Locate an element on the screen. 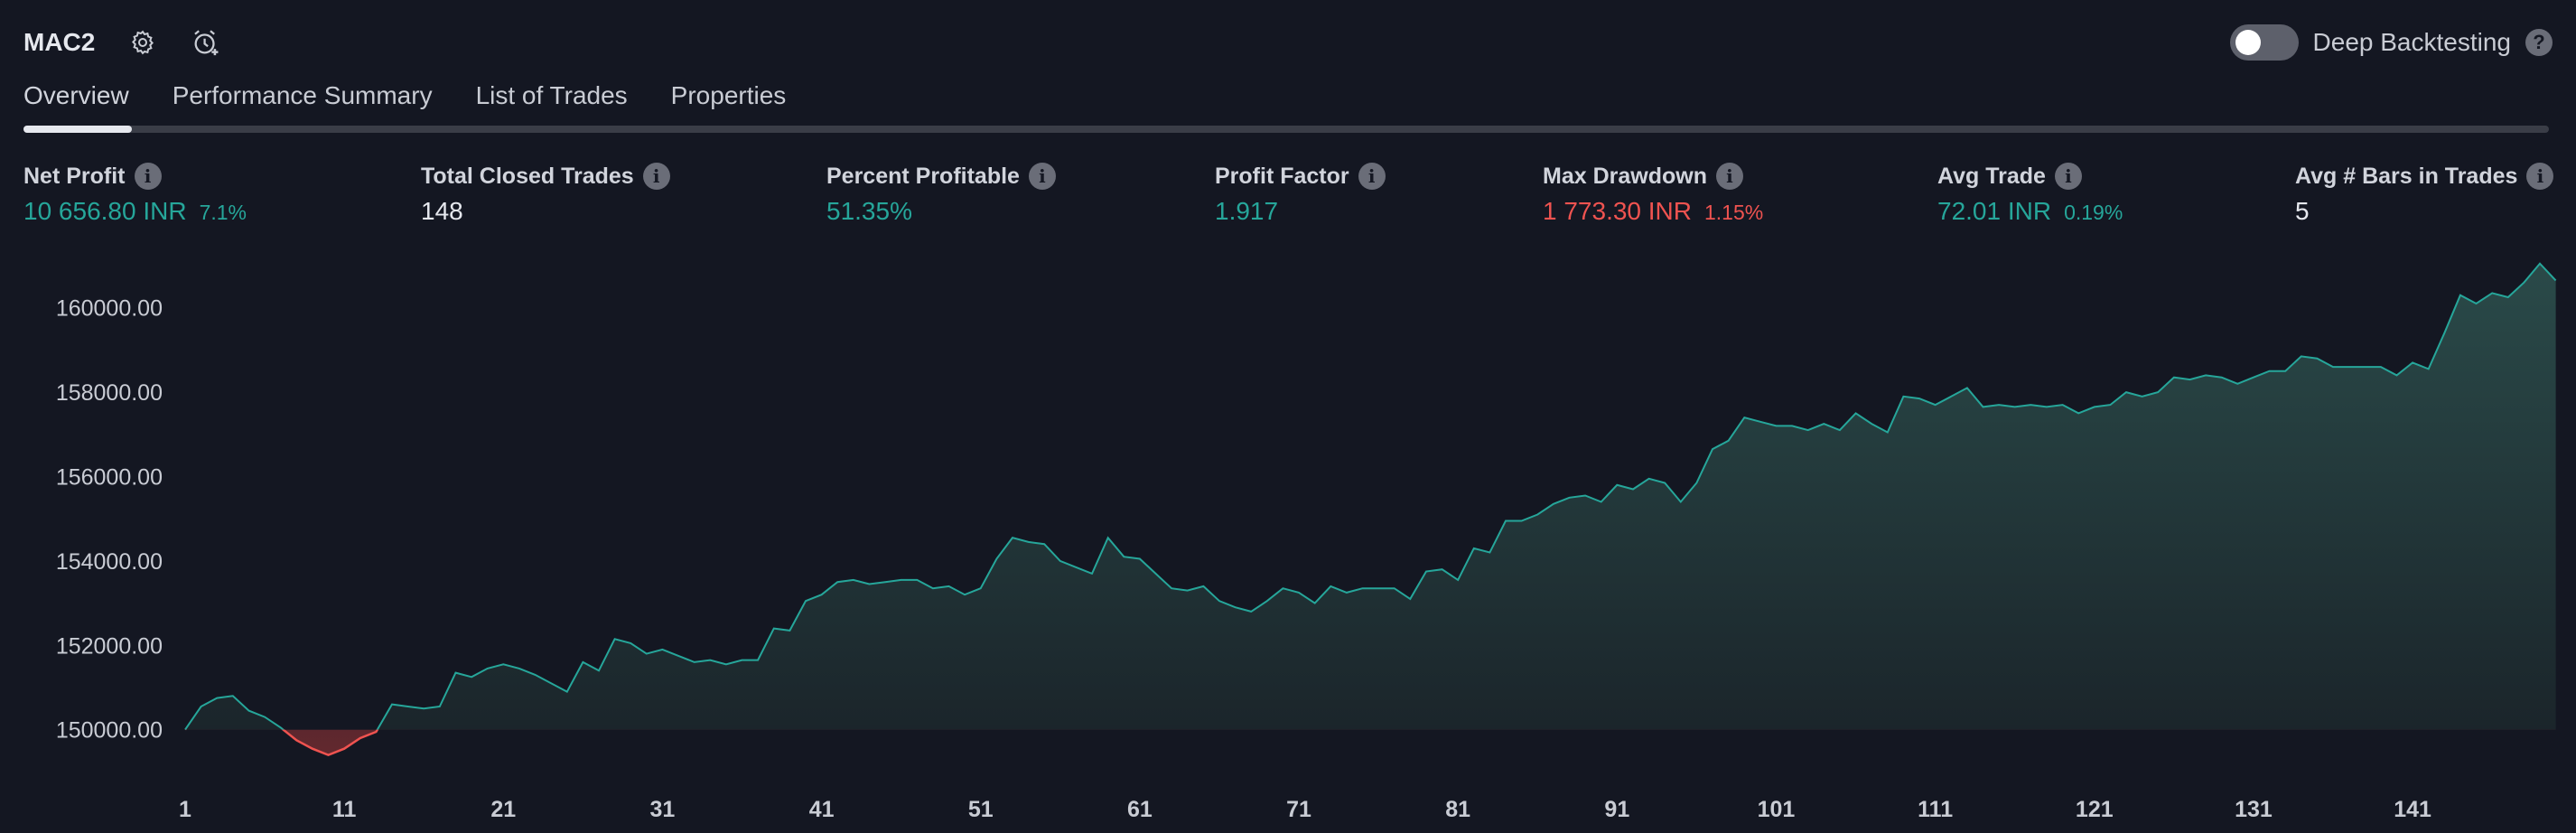 The width and height of the screenshot is (2576, 833). x-axis: 1 11 21 31 41 51 61 71 81 91 101 111 121 131 141 is located at coordinates (1305, 810).